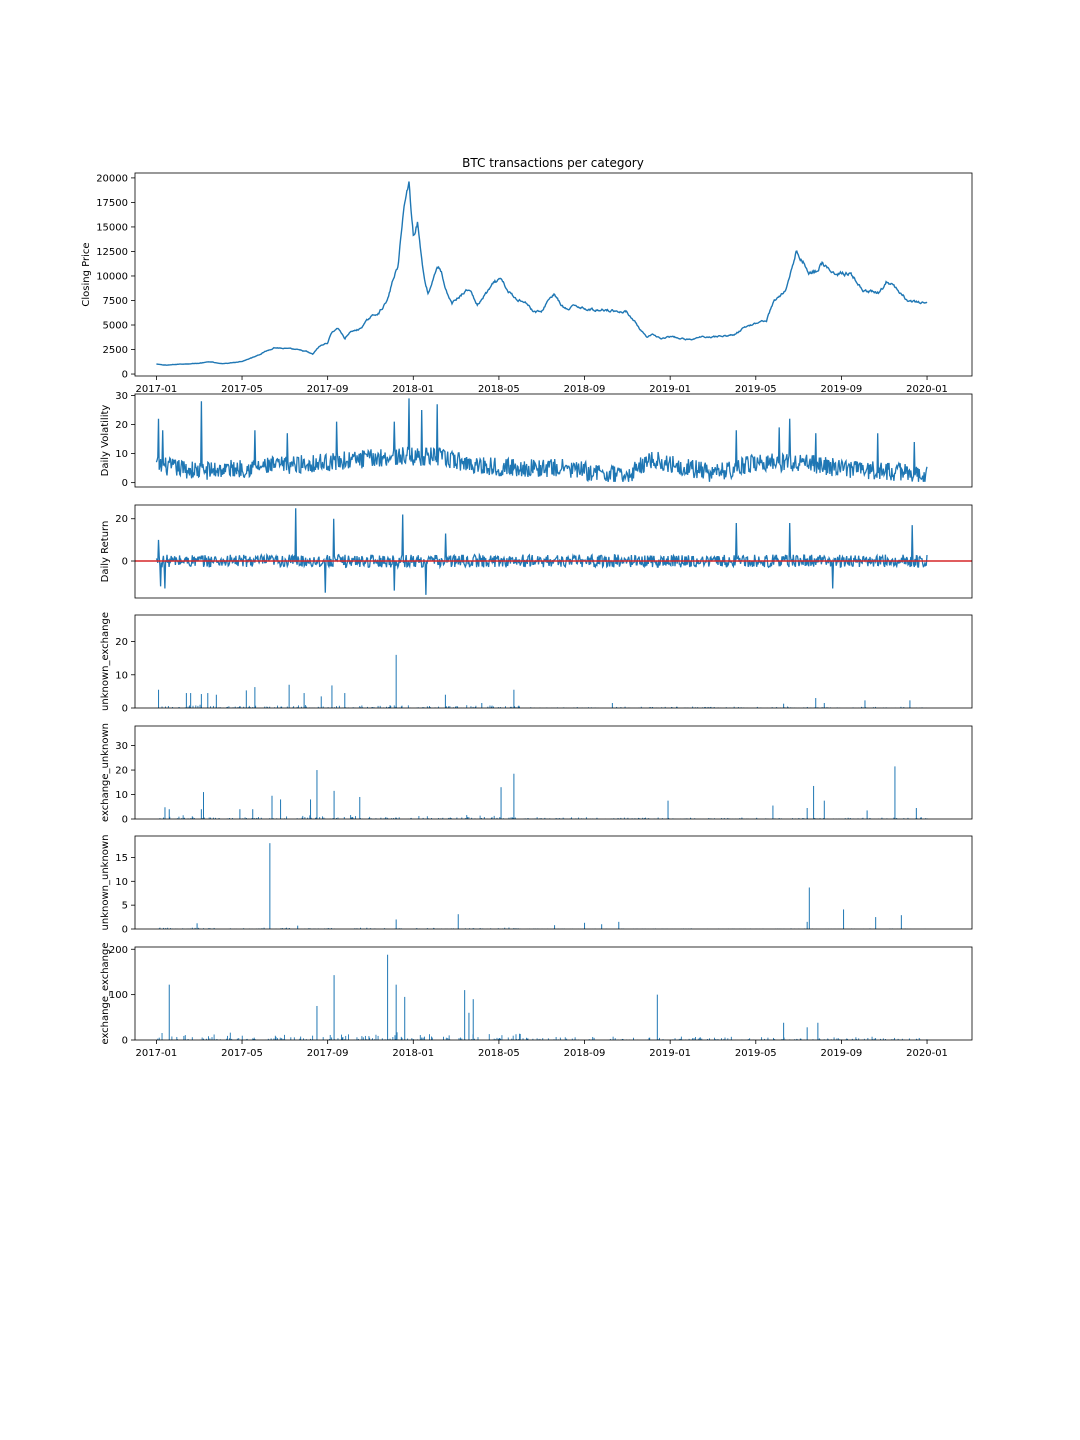 Image resolution: width=1080 pixels, height=1440 pixels. What do you see at coordinates (105, 772) in the screenshot?
I see `ylabel-exchange-unknown: exchange_unknown` at bounding box center [105, 772].